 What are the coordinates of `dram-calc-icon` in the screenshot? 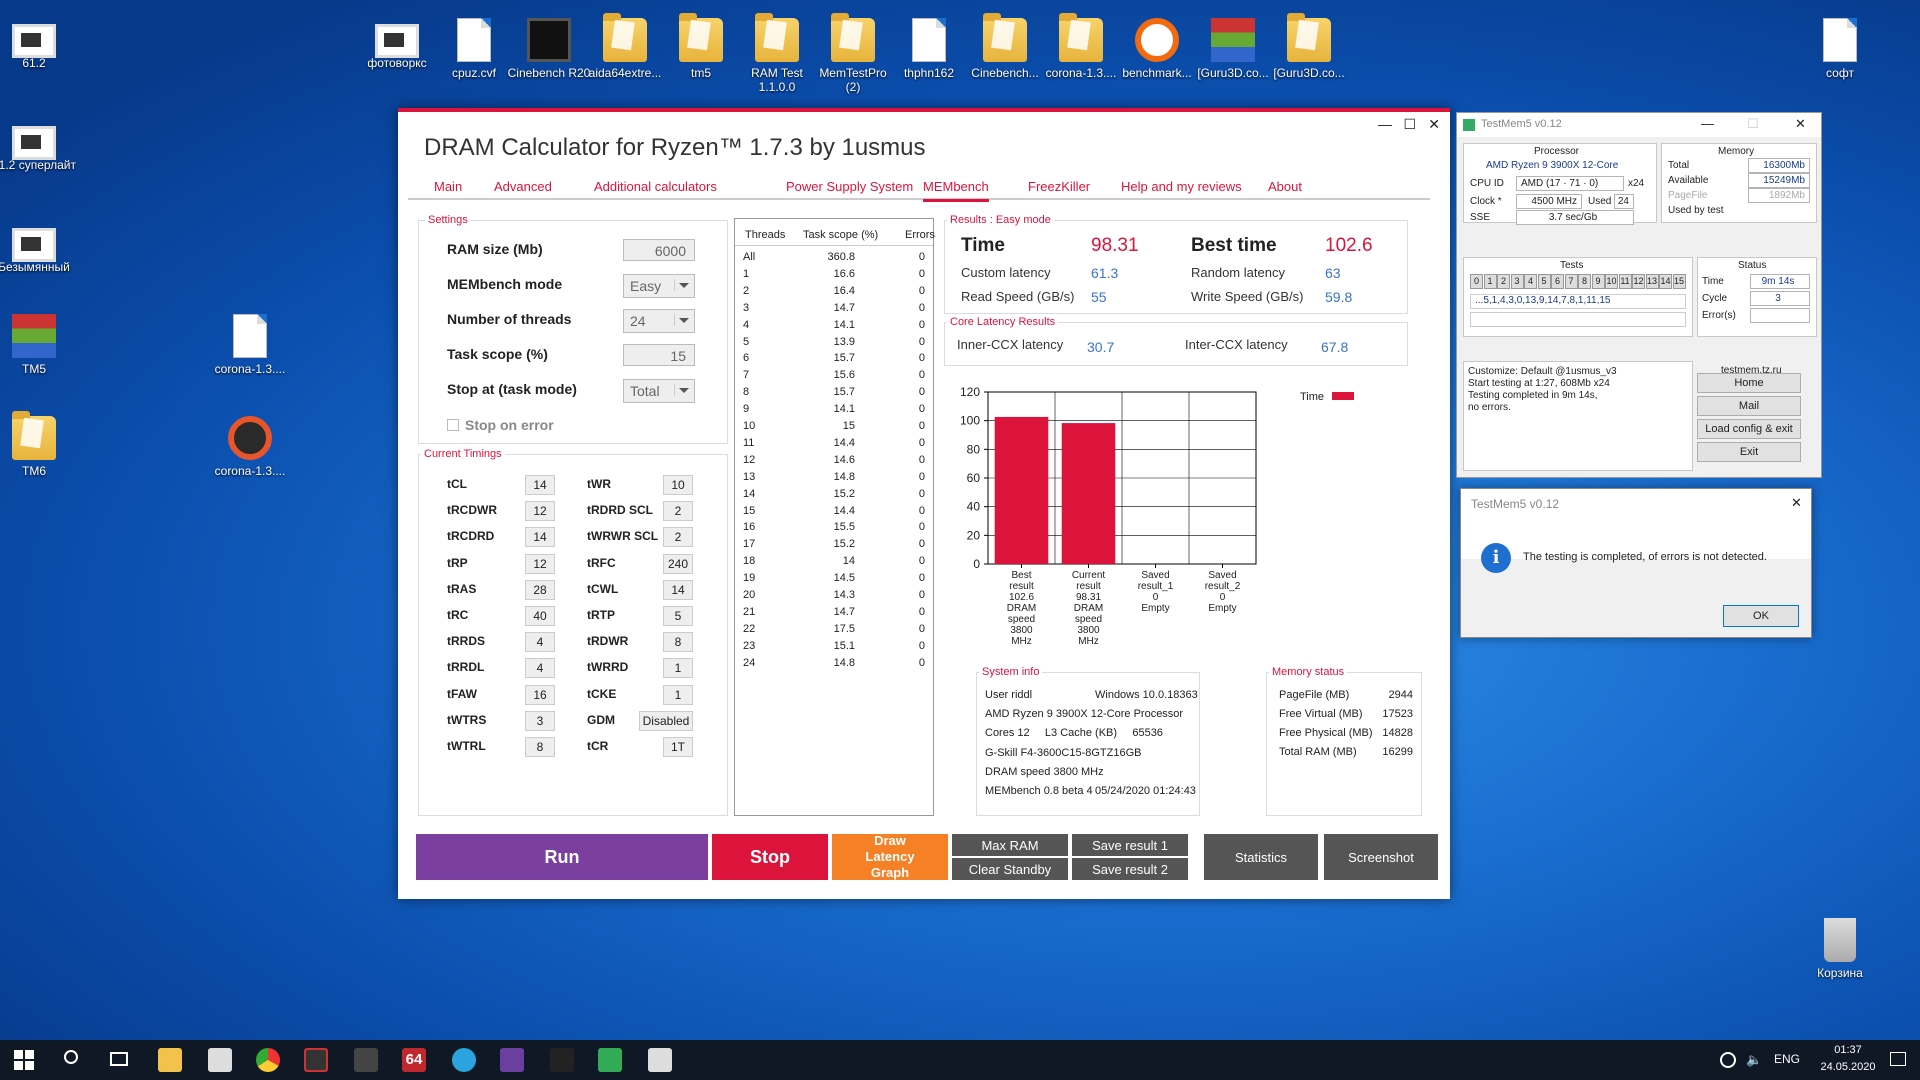 It's located at (366, 1060).